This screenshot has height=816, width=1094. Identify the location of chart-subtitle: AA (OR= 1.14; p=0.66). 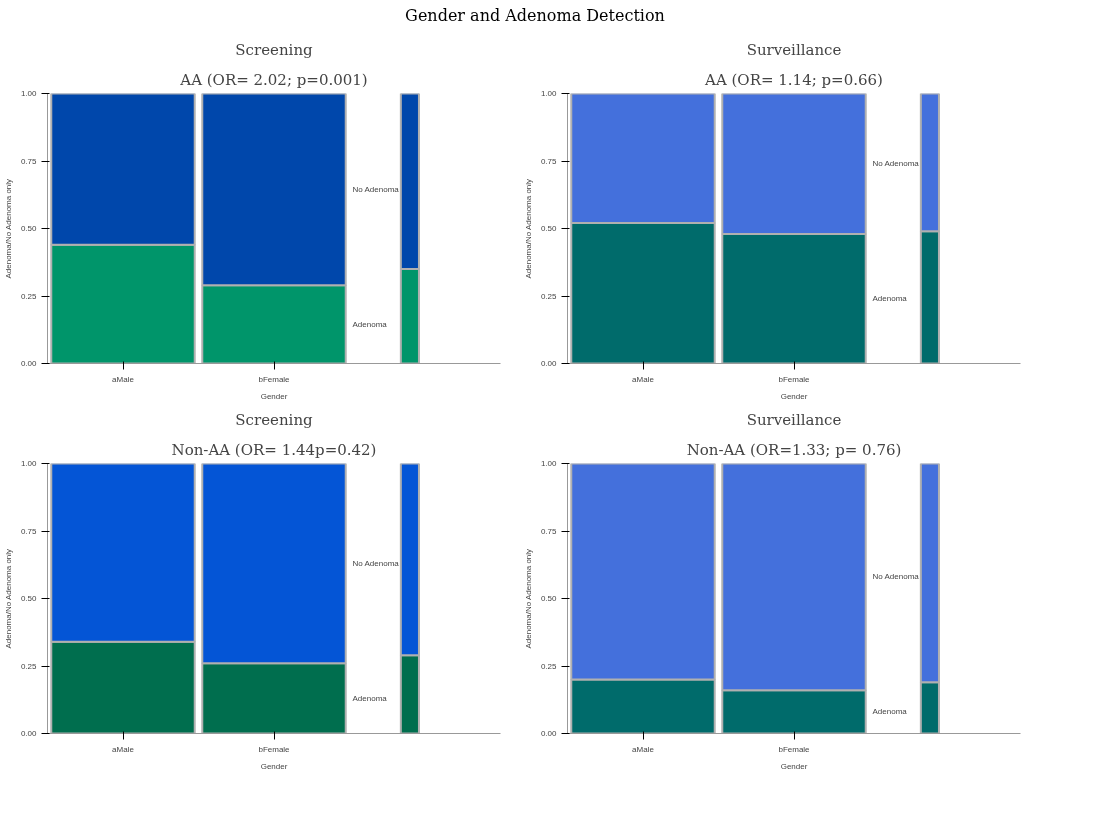
(793, 79).